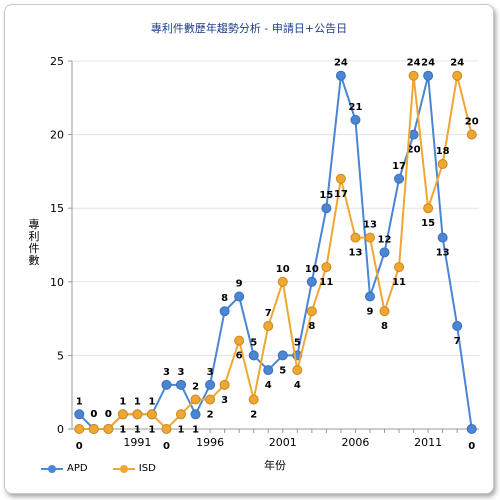 This screenshot has width=500, height=500. What do you see at coordinates (60, 355) in the screenshot?
I see `y-tick-label: 5` at bounding box center [60, 355].